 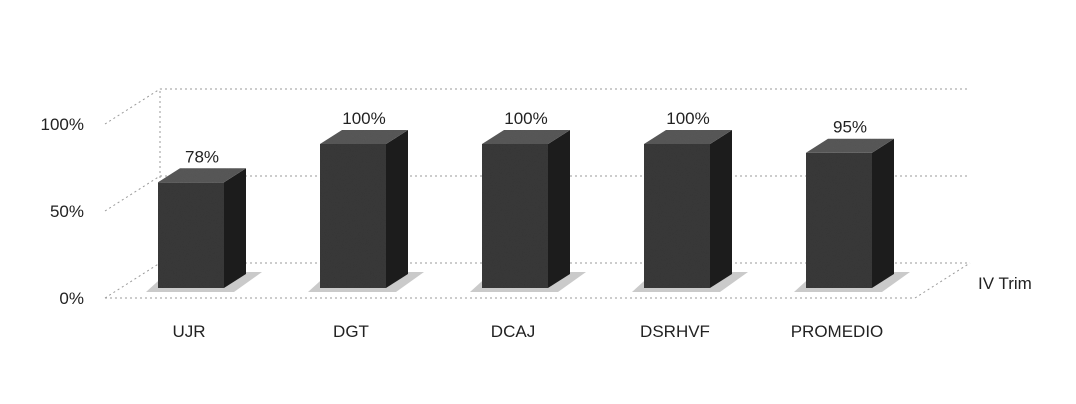 I want to click on bar-dsrhvf, so click(x=677, y=216).